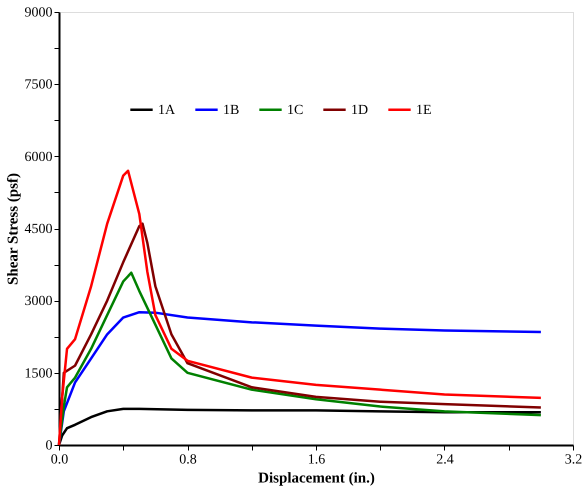 This screenshot has width=587, height=490. I want to click on legend-label: 1A, so click(167, 110).